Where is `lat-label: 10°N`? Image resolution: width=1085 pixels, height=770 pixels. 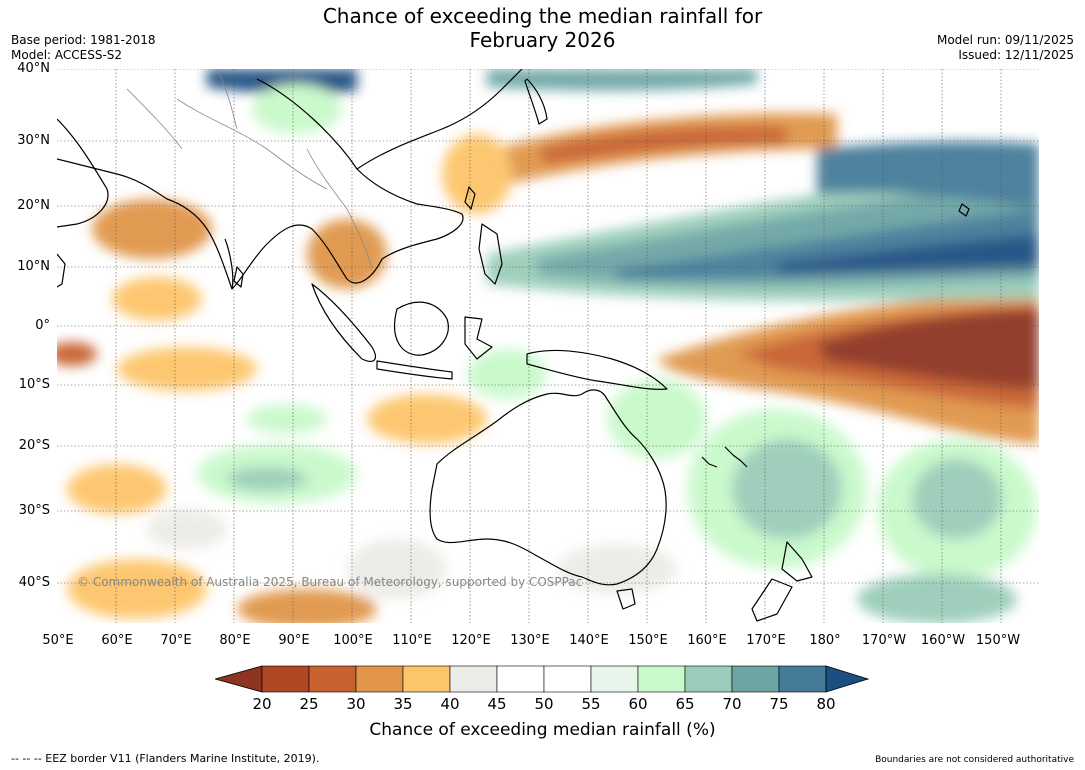
lat-label: 10°N is located at coordinates (33, 266).